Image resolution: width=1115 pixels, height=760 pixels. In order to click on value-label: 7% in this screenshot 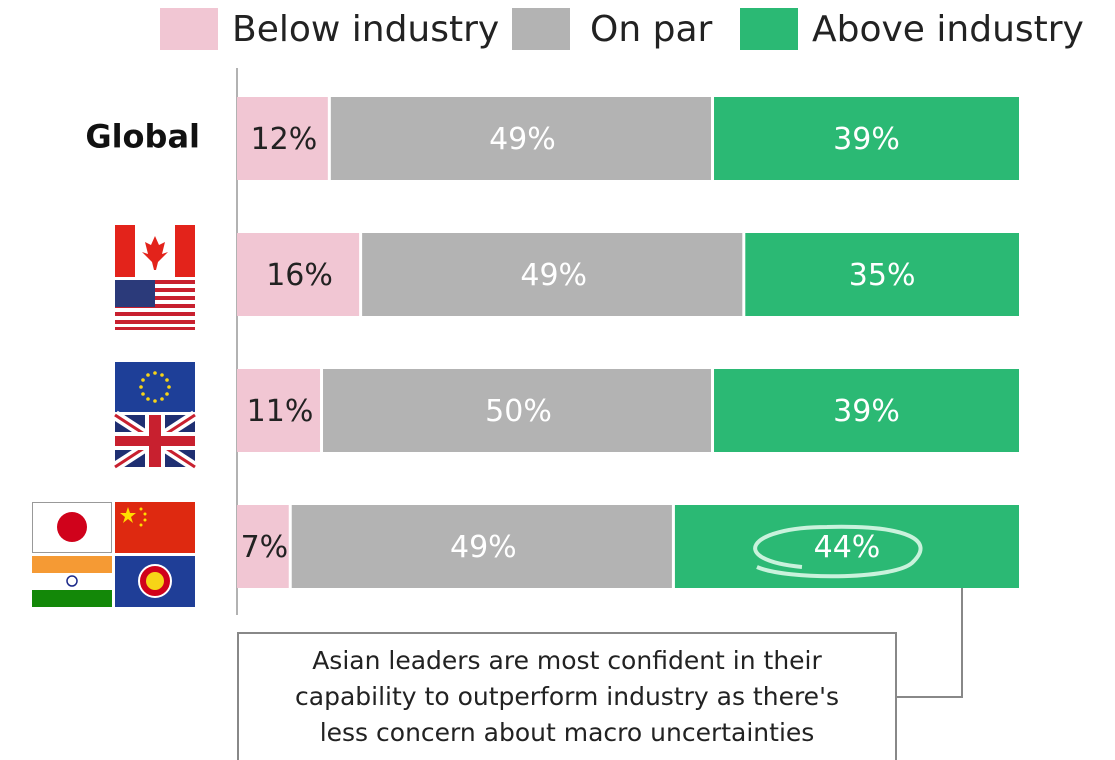, I will do `click(265, 547)`.